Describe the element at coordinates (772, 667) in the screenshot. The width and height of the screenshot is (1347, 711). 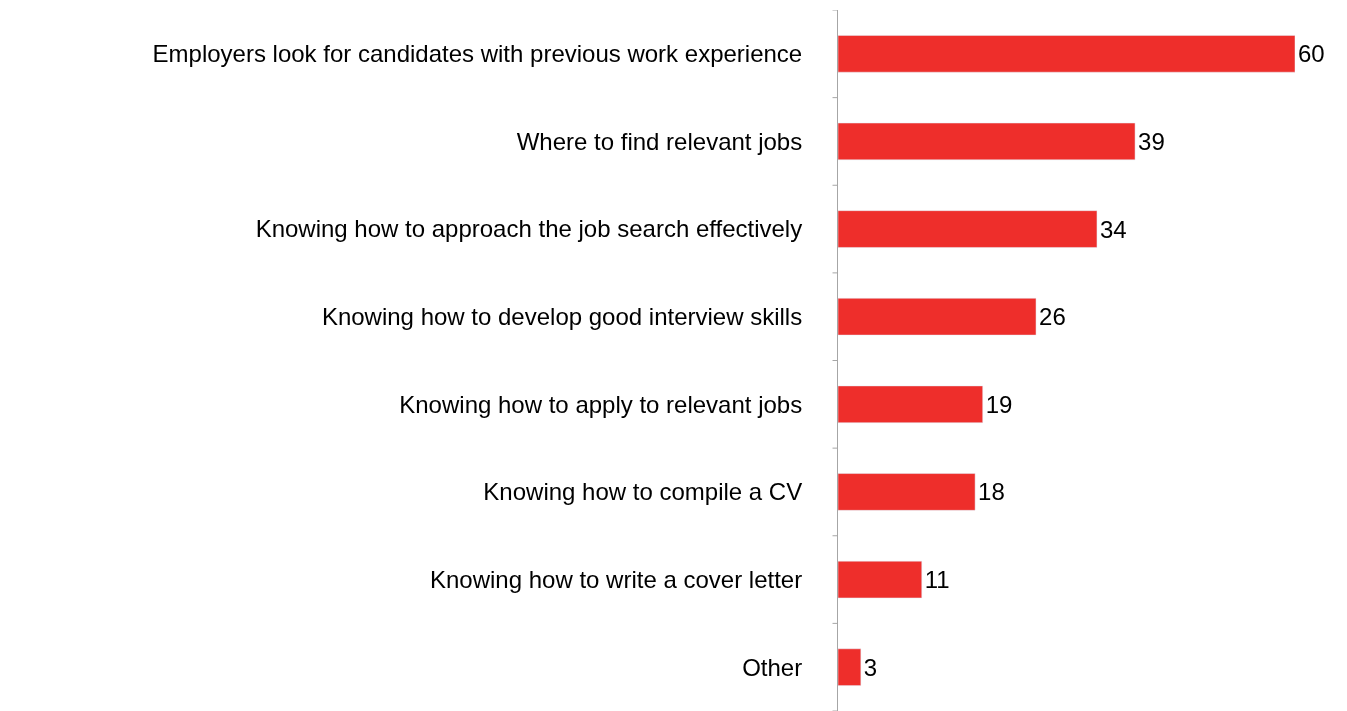
I see `y-tick-label: Other` at that location.